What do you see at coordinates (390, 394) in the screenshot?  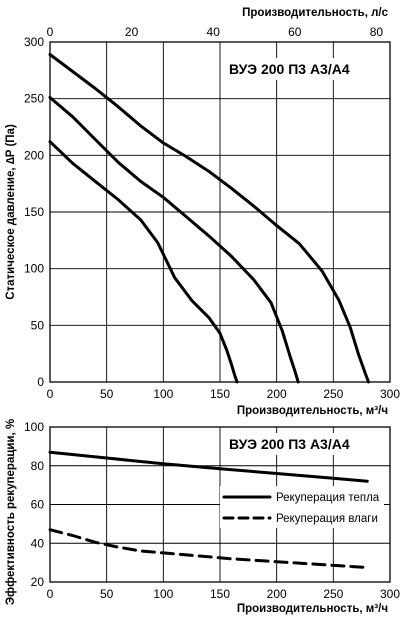 I see `pressure-chart-x-tick-label: 300` at bounding box center [390, 394].